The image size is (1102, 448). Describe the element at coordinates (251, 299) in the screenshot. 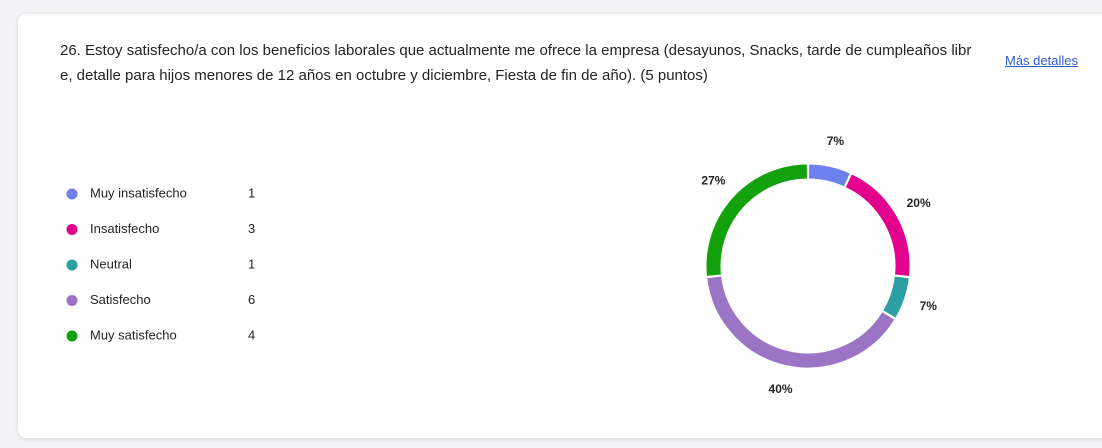

I see `legend-count: 6` at that location.